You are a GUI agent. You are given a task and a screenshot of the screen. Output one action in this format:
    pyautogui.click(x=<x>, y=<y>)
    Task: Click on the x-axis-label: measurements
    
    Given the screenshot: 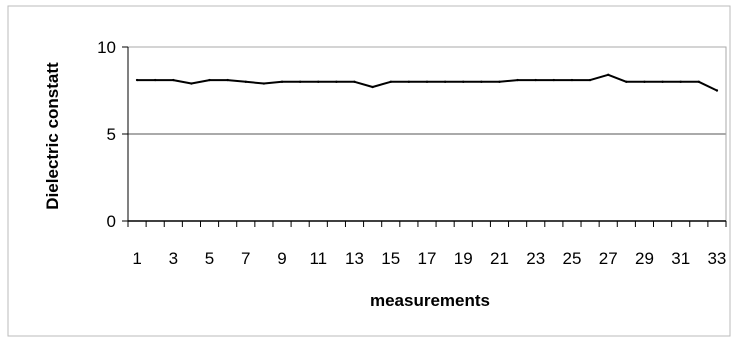 What is the action you would take?
    pyautogui.click(x=430, y=300)
    